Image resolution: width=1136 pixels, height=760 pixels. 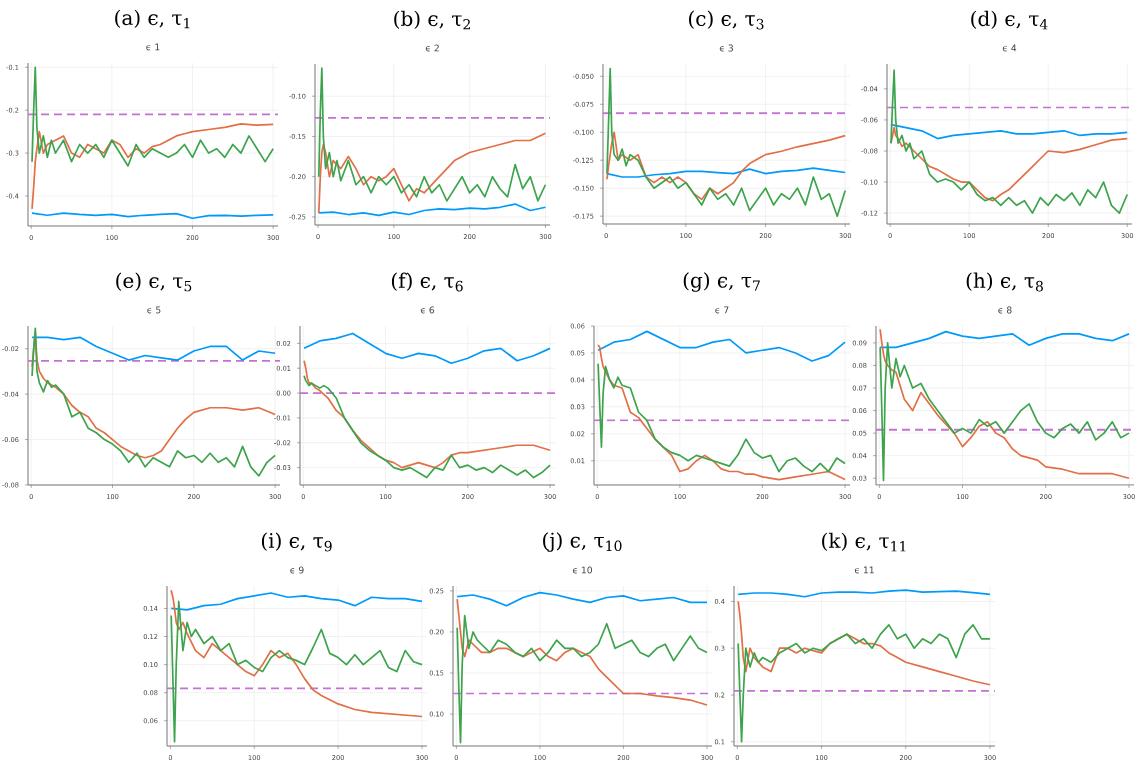 What do you see at coordinates (154, 282) in the screenshot?
I see `chart-title: (e) ϵ, τ$_{5}$` at bounding box center [154, 282].